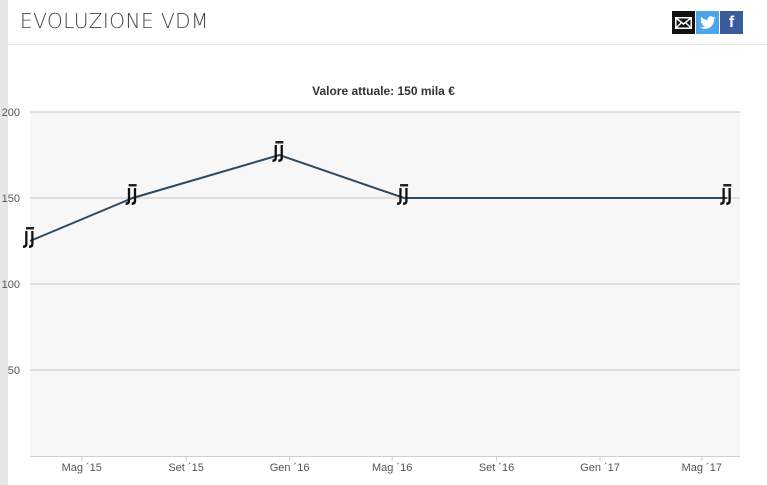  I want to click on x-tick-label: Set ´15, so click(185, 468).